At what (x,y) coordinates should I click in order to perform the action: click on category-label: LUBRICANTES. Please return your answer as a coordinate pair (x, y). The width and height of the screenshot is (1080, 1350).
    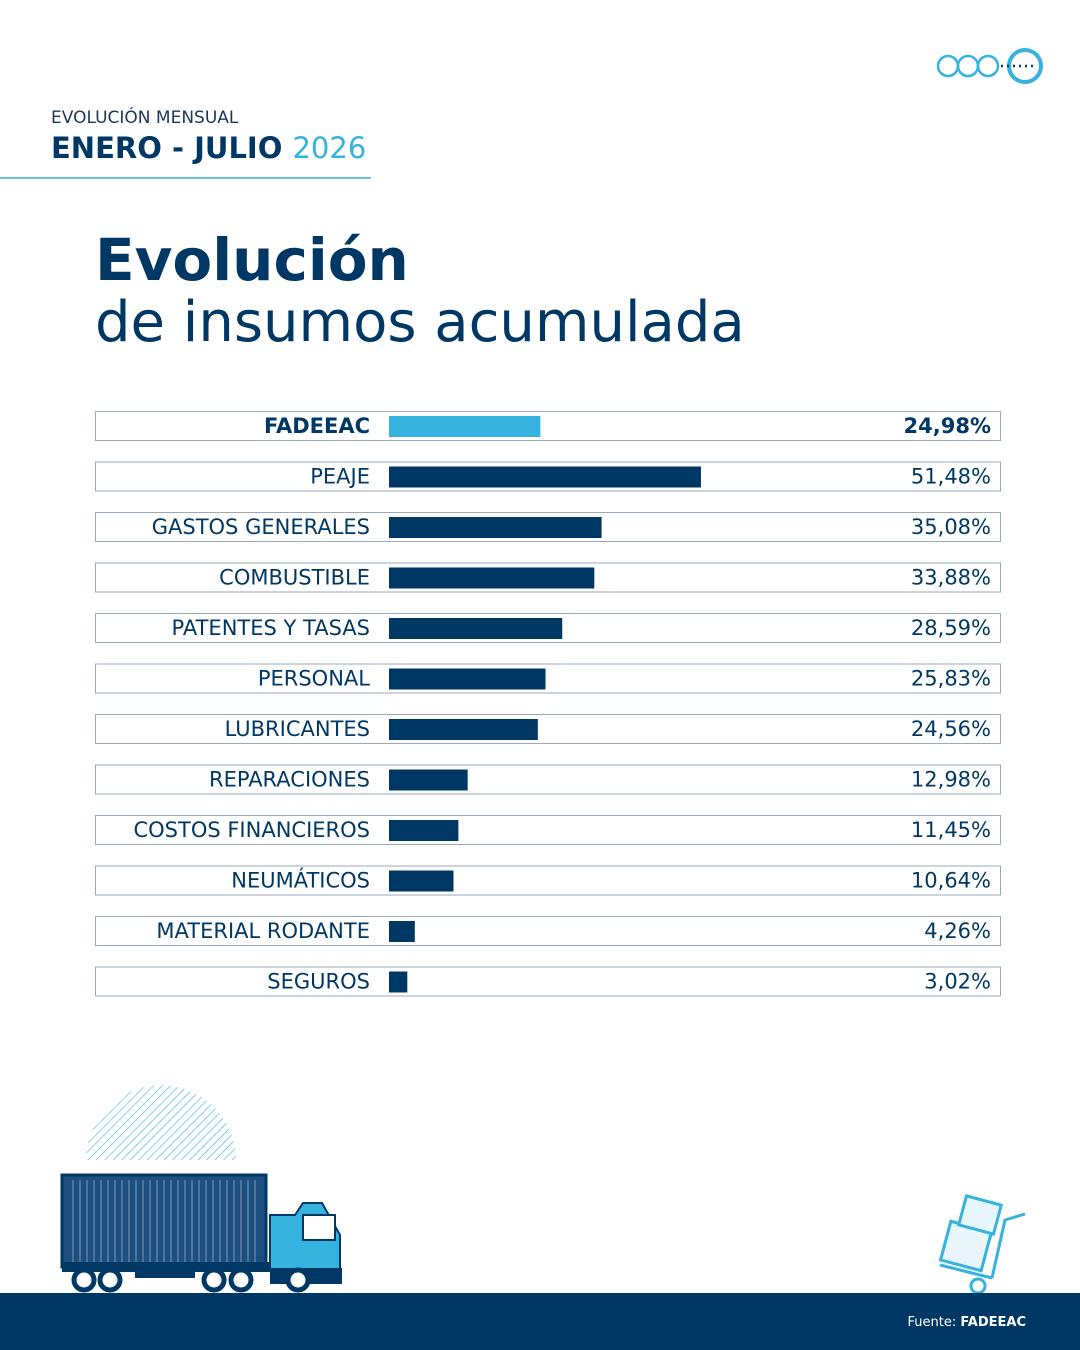
    Looking at the image, I should click on (297, 729).